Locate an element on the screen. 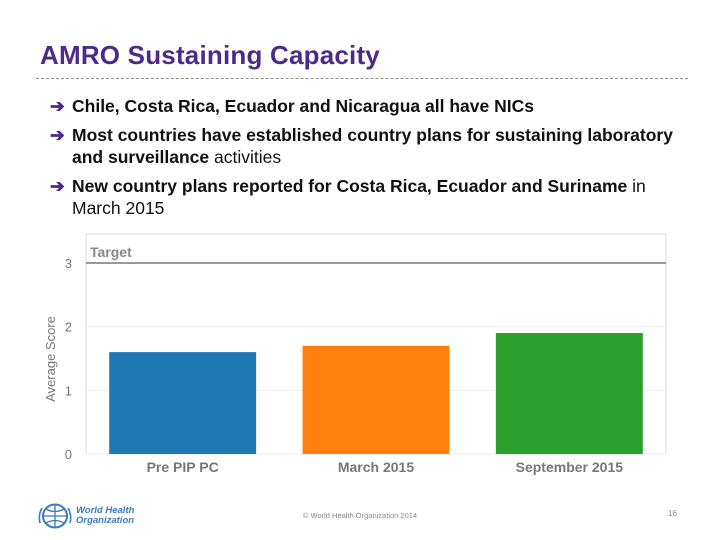  y-tick-label: 3 is located at coordinates (68, 263).